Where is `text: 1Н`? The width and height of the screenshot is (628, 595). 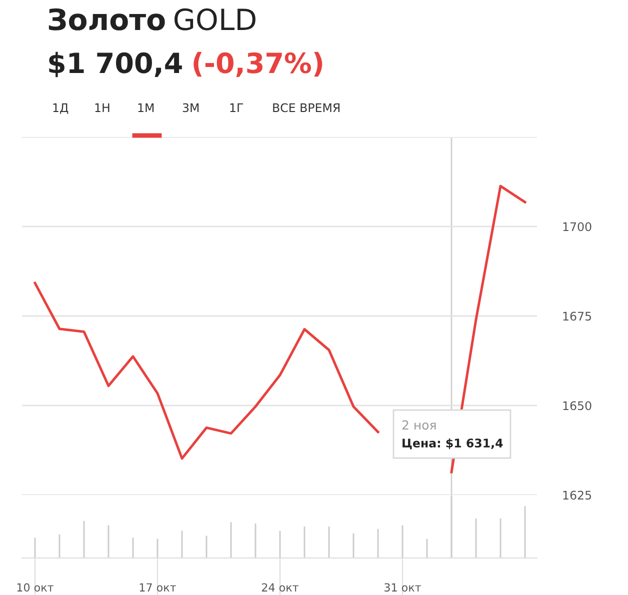
text: 1Н is located at coordinates (102, 107).